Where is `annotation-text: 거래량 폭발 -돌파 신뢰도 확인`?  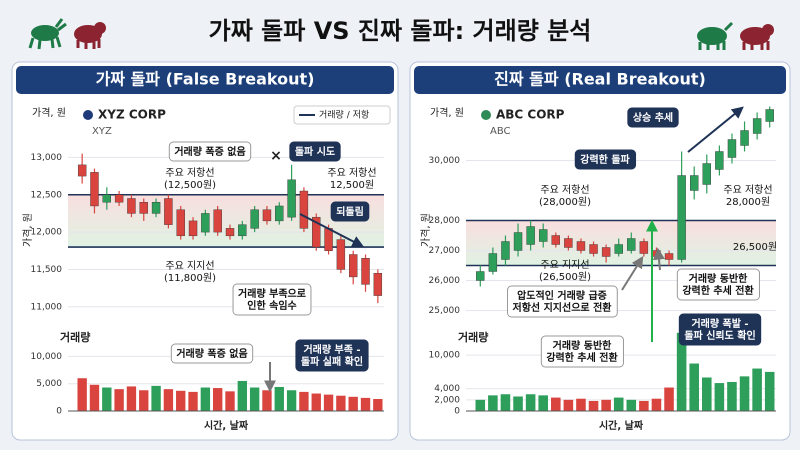
annotation-text: 거래량 폭발 -돌파 신뢰도 확인 is located at coordinates (719, 329).